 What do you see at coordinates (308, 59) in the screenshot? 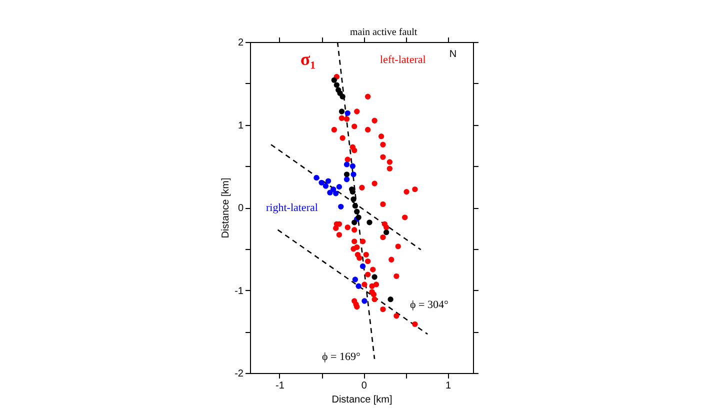
I see `annotation: σ₁` at bounding box center [308, 59].